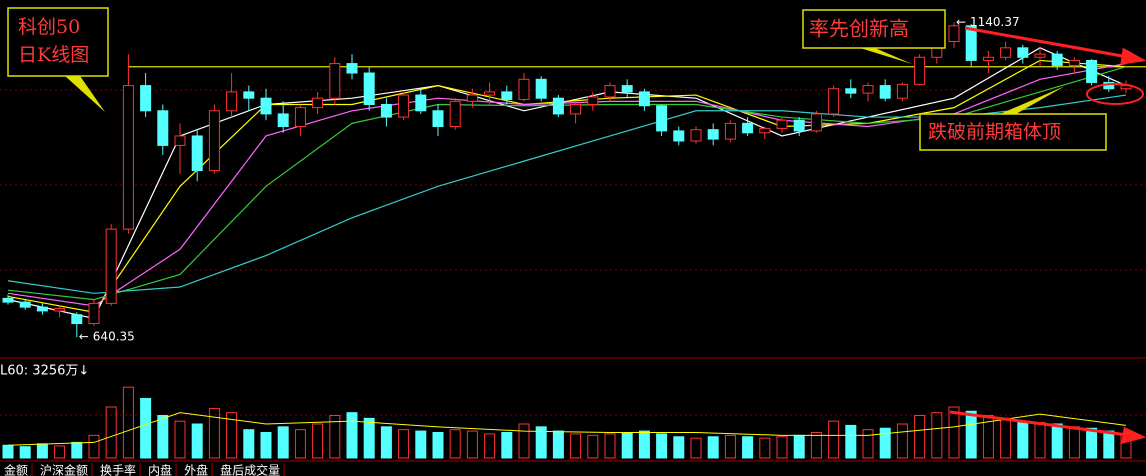  What do you see at coordinates (49, 27) in the screenshot?
I see `annotation: 科创50` at bounding box center [49, 27].